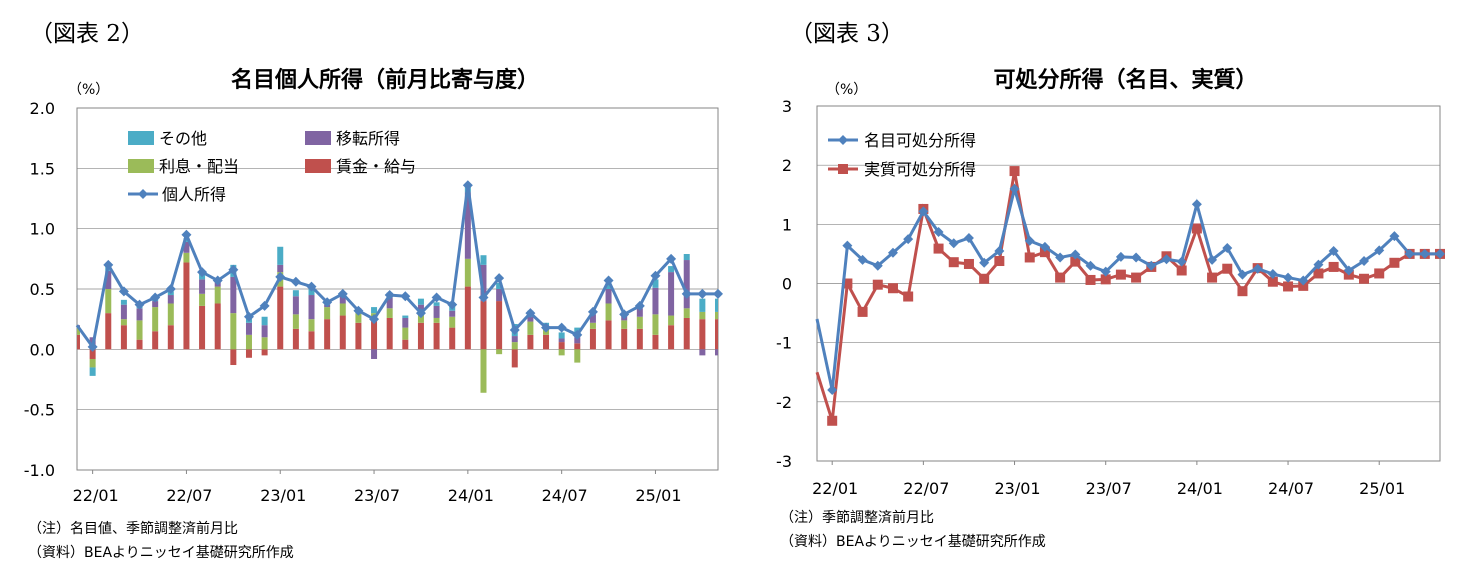 Image resolution: width=1481 pixels, height=586 pixels. What do you see at coordinates (199, 166) in the screenshot?
I see `legend-label: 利息・配当` at bounding box center [199, 166].